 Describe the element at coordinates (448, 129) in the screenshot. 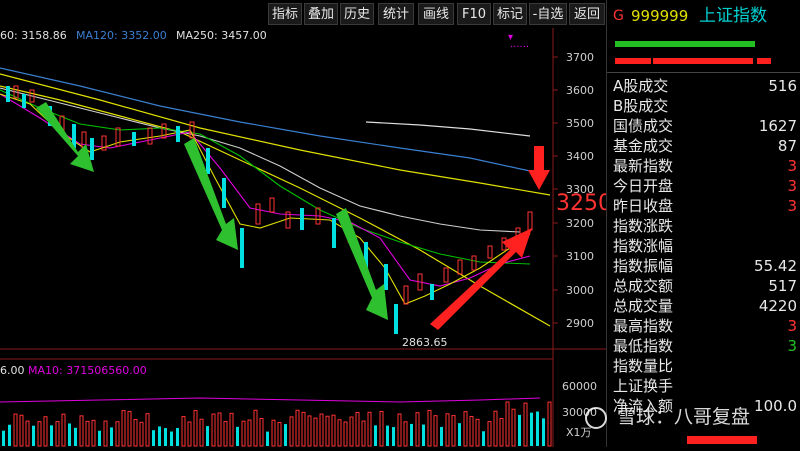

I see `ma250-line` at that location.